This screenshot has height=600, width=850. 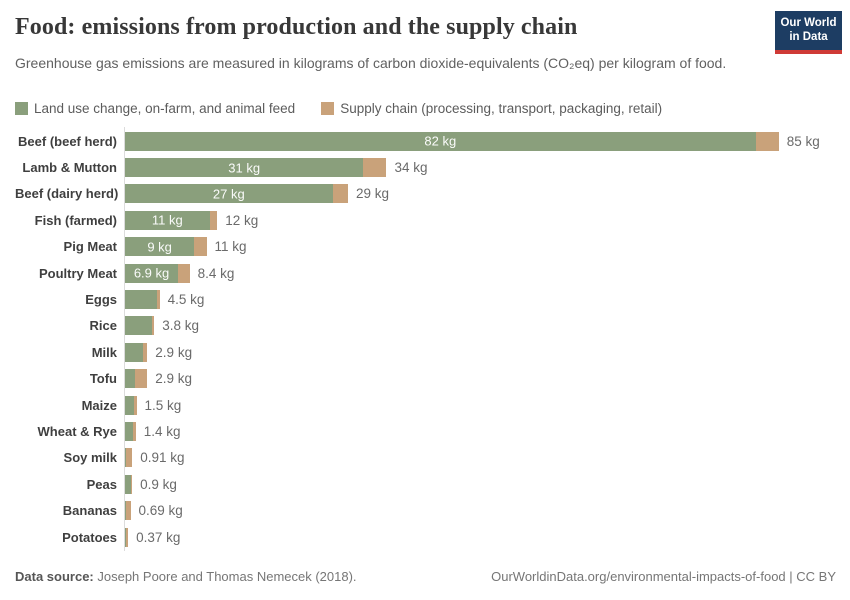 I want to click on chart-row: Peas 0.9 kg, so click(x=429, y=484).